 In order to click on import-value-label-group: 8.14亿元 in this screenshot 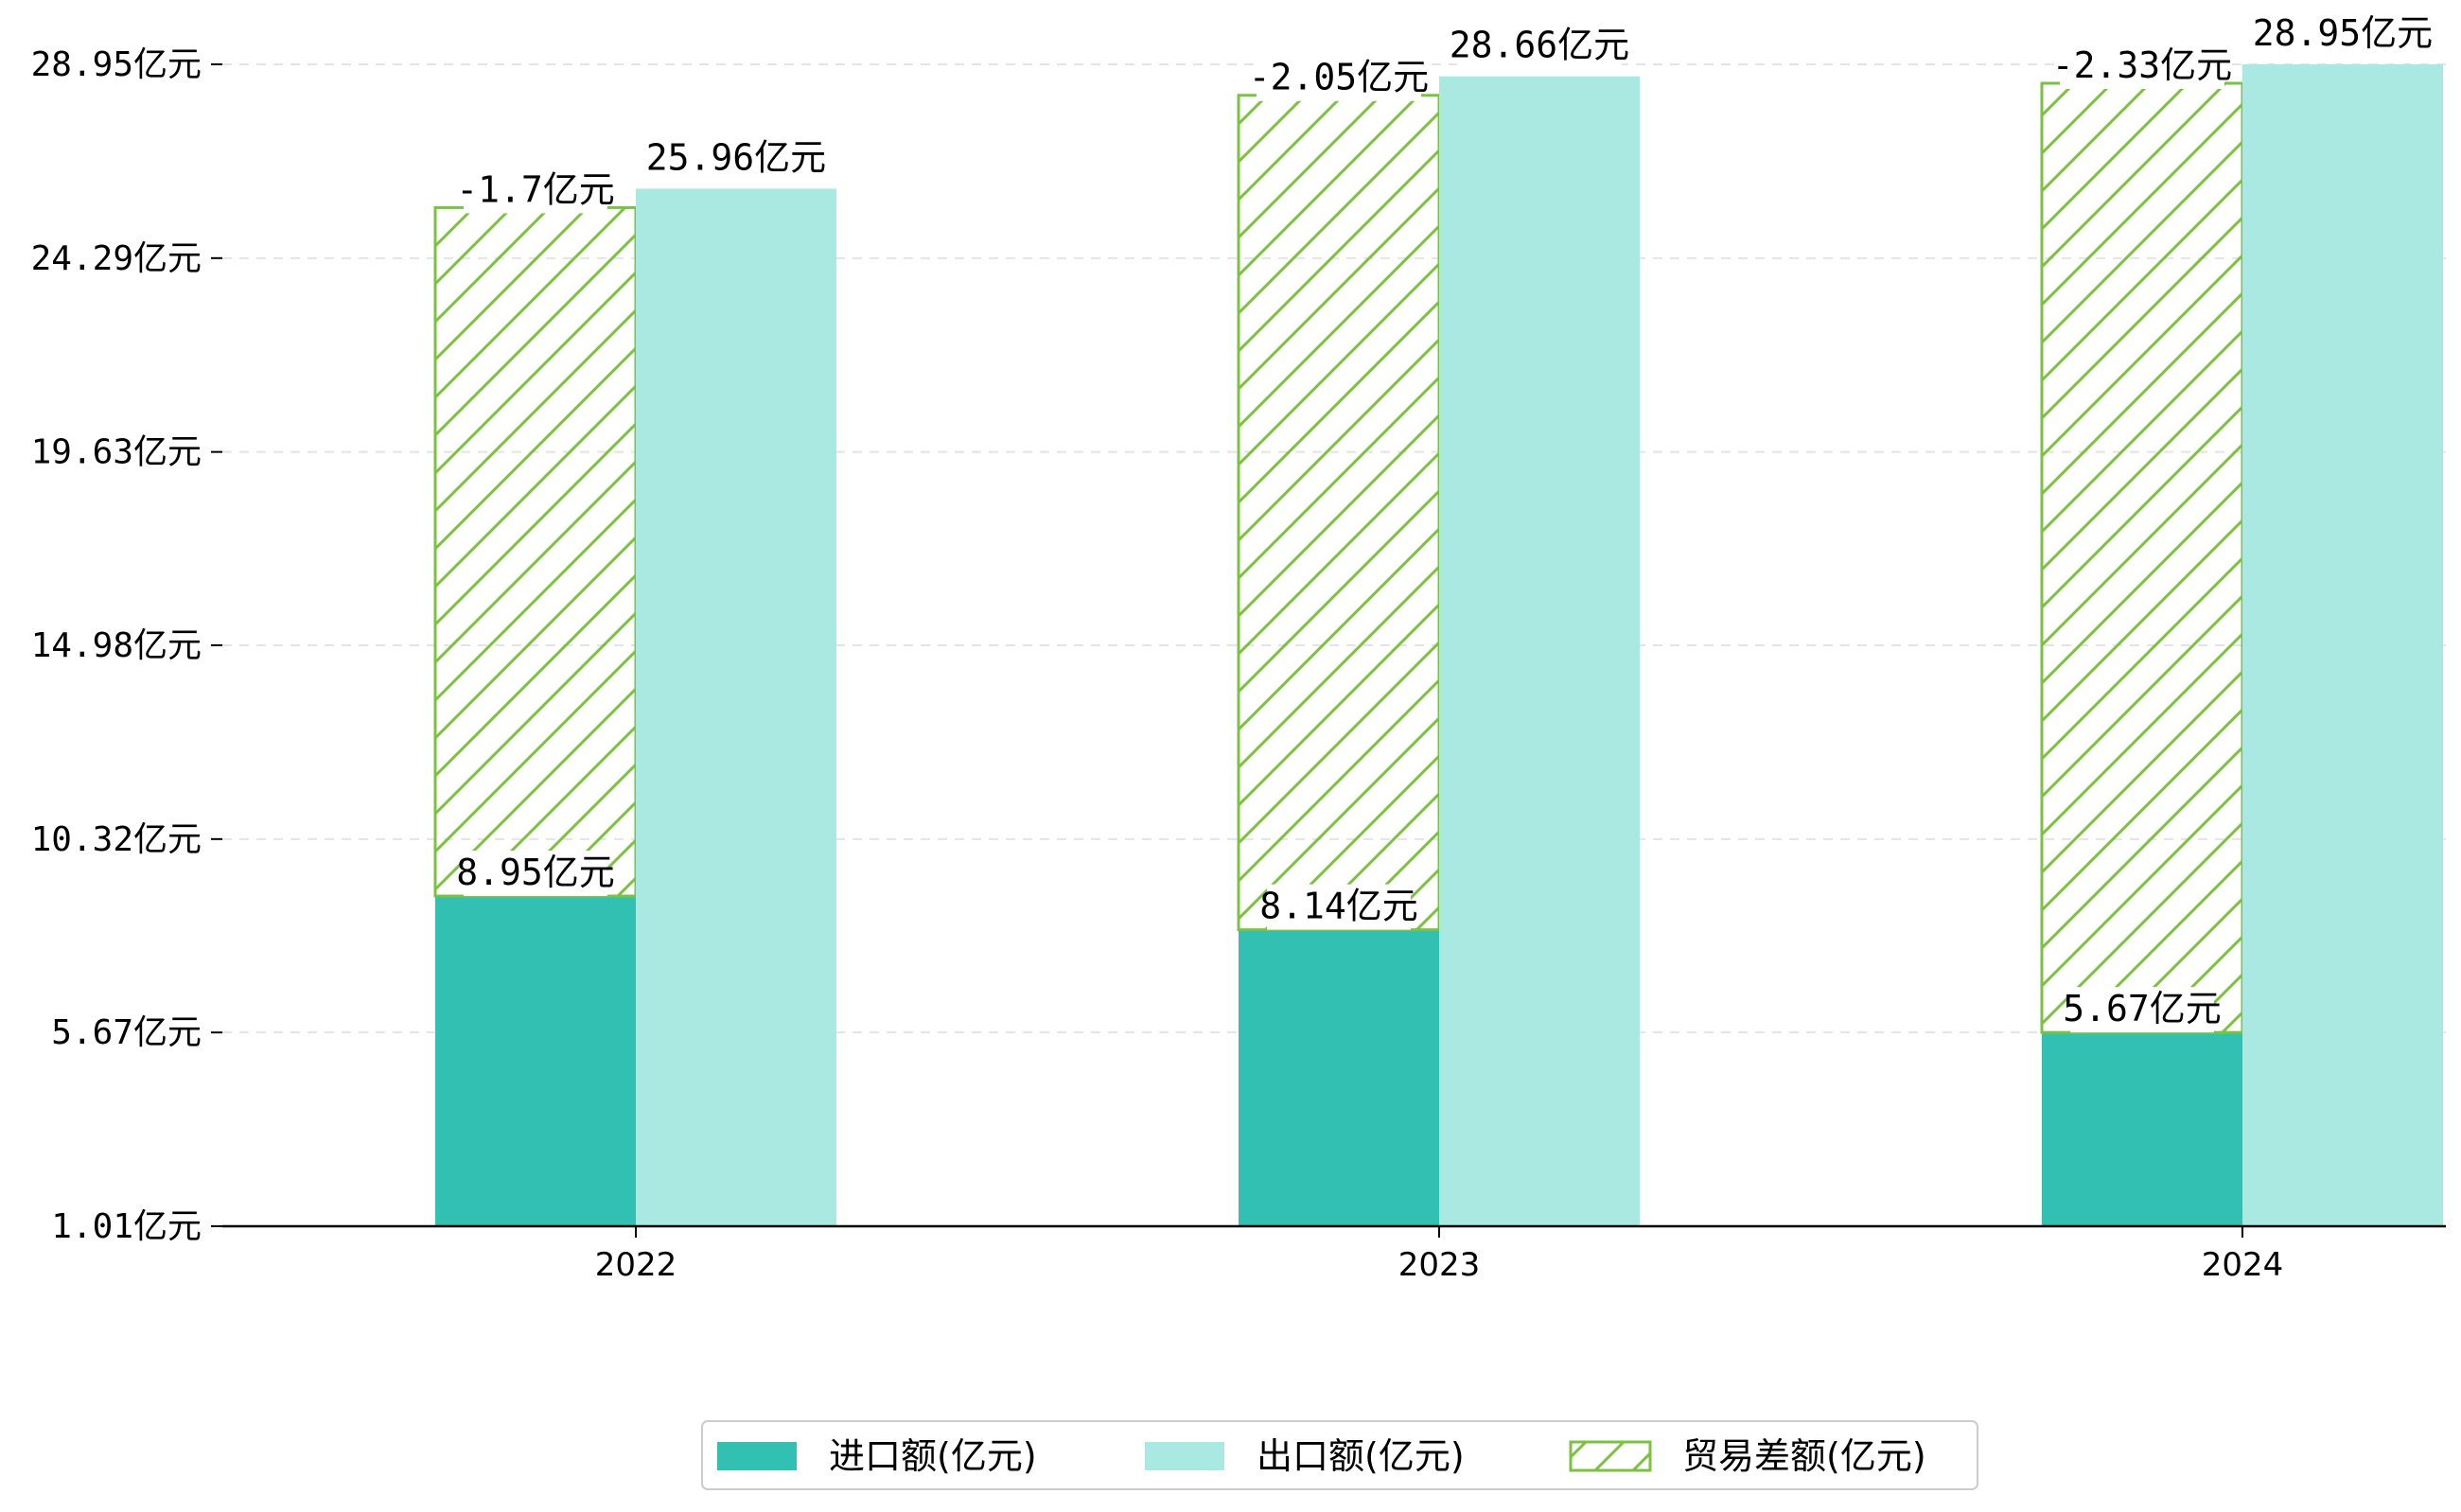, I will do `click(1338, 907)`.